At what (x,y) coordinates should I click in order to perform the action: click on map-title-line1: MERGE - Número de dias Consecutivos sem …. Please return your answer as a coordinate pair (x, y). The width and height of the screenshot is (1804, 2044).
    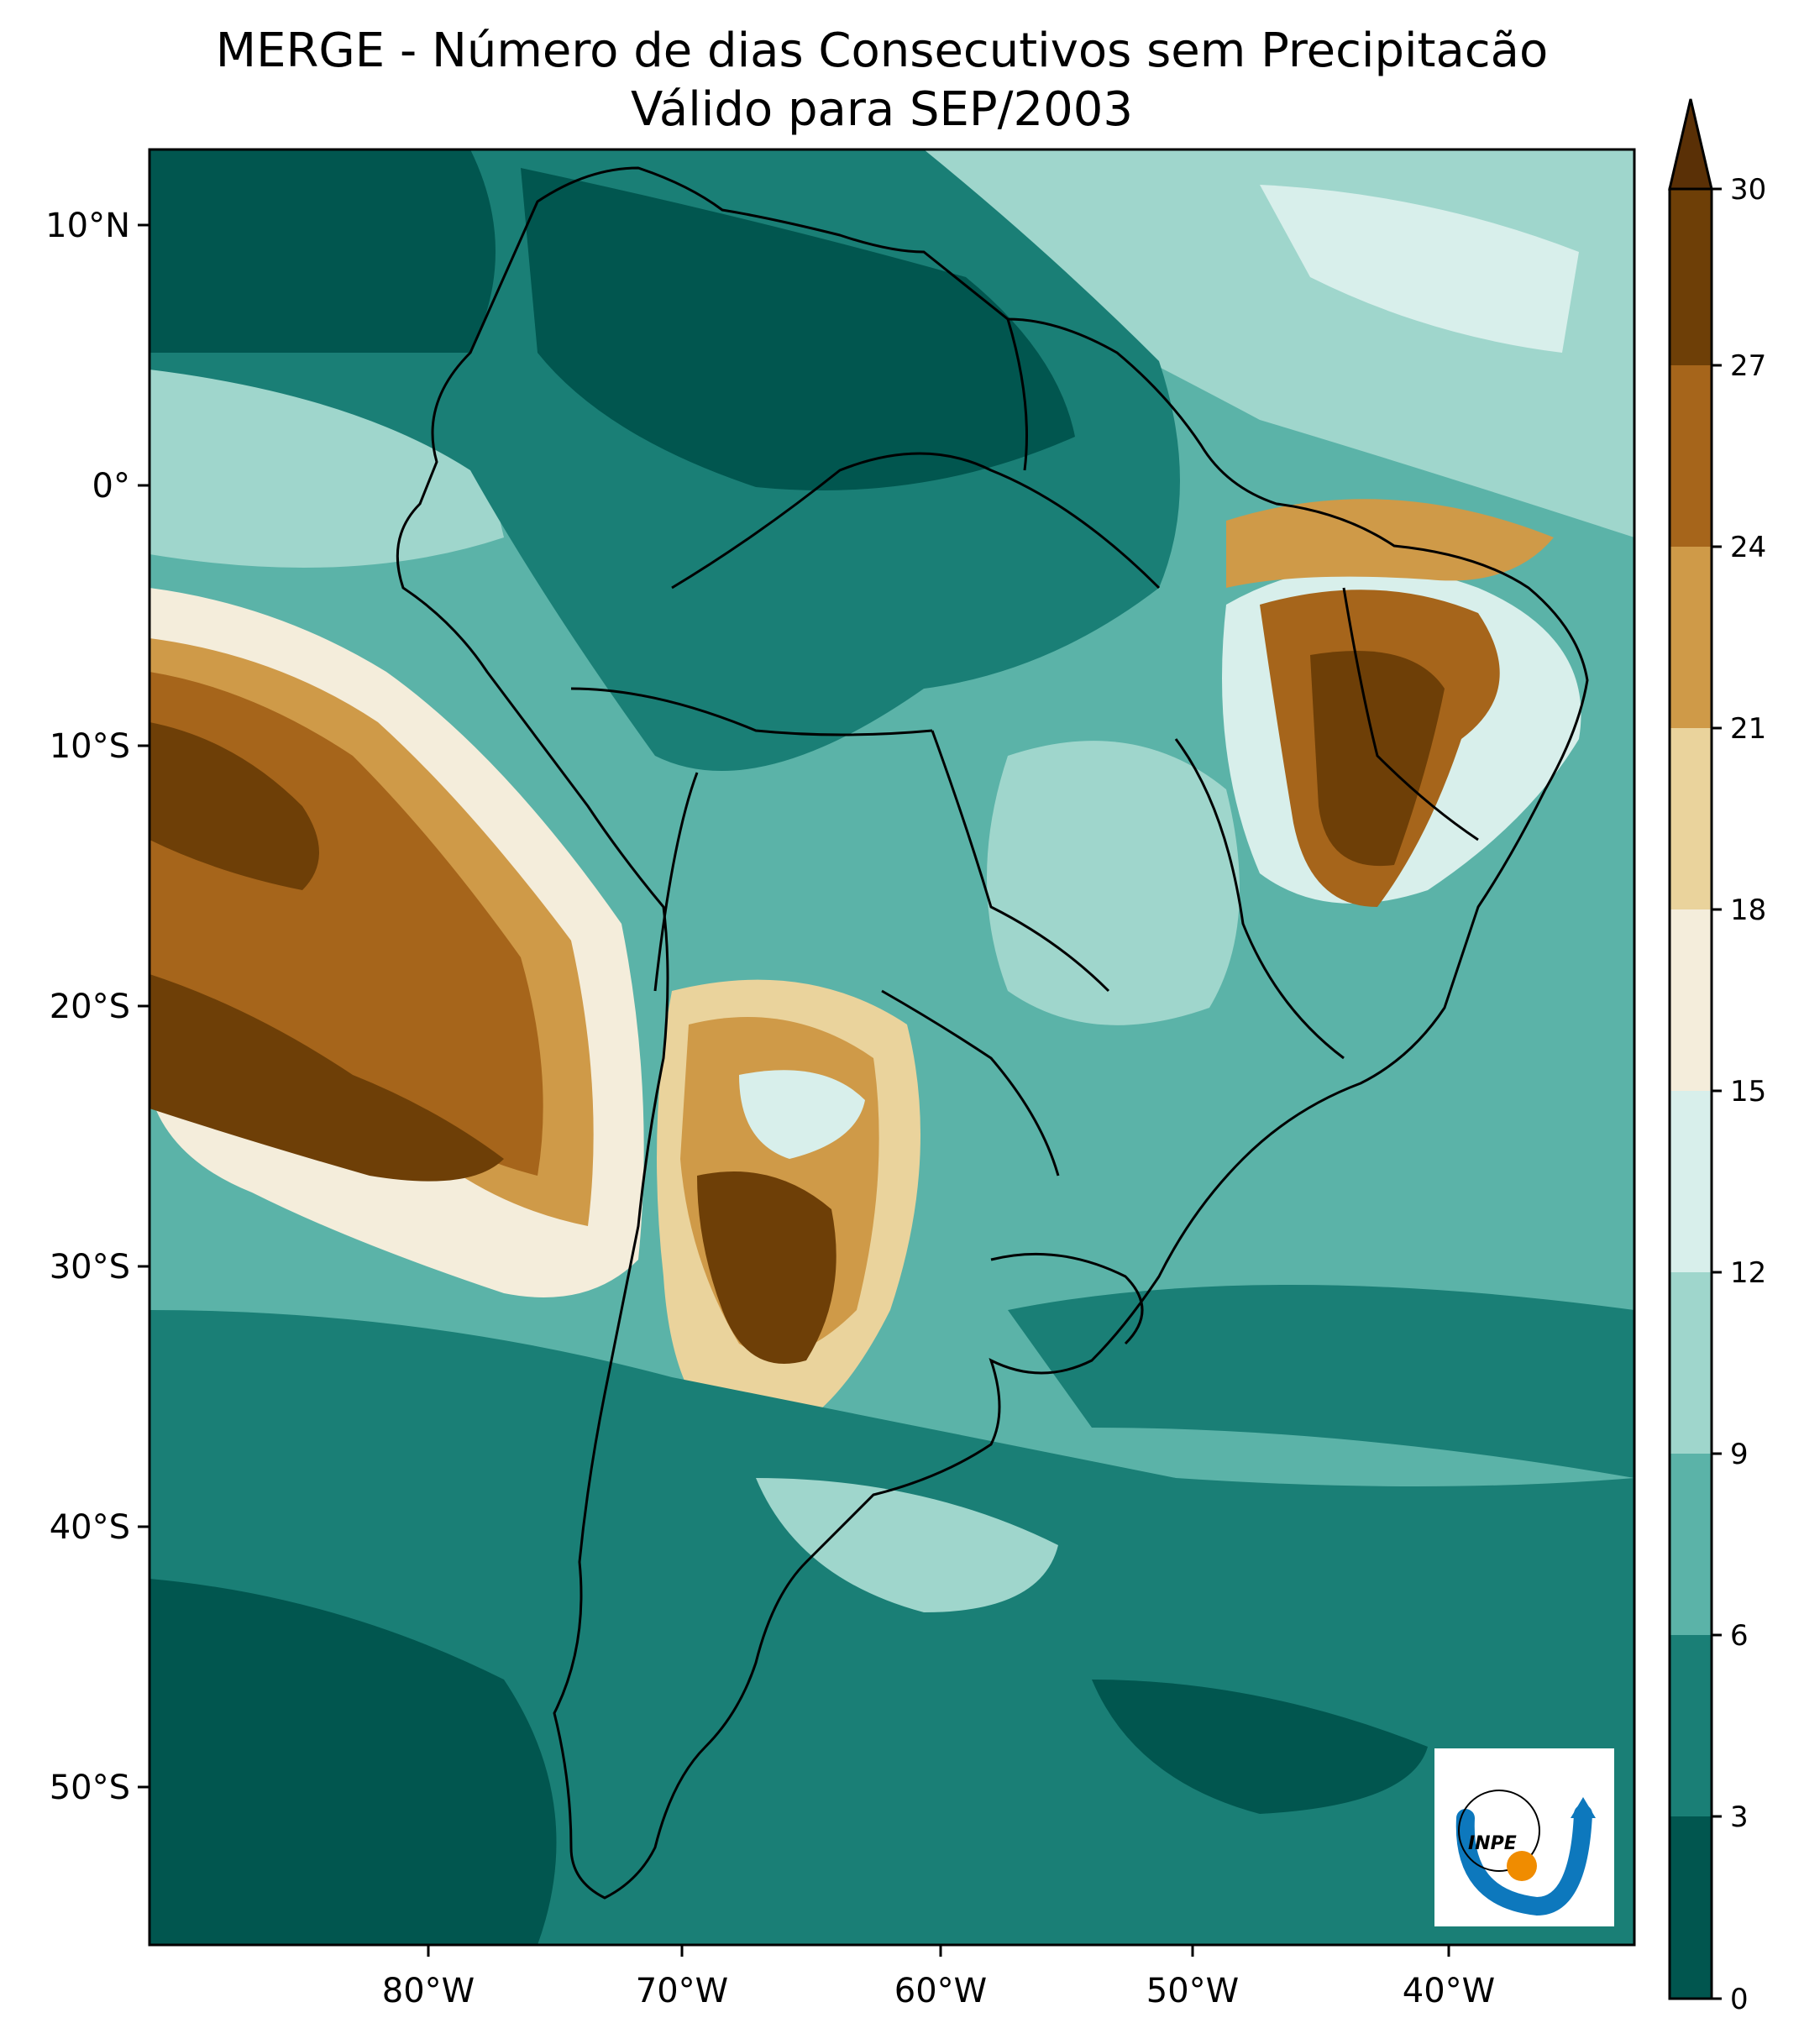
    Looking at the image, I should click on (882, 51).